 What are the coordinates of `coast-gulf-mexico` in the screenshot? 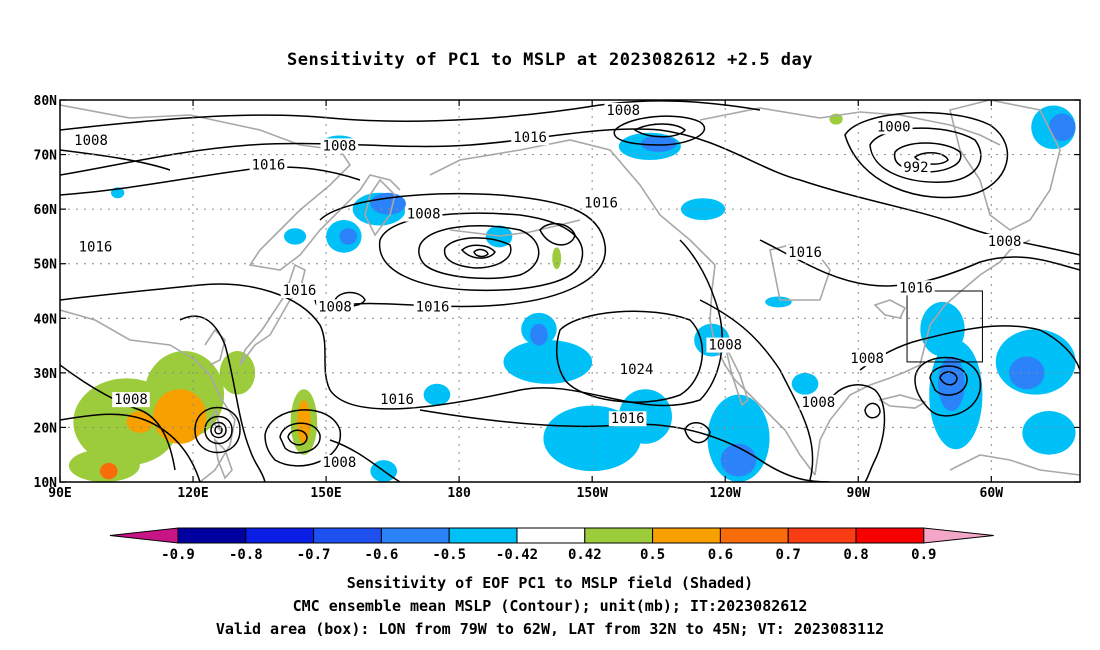 It's located at (867, 420).